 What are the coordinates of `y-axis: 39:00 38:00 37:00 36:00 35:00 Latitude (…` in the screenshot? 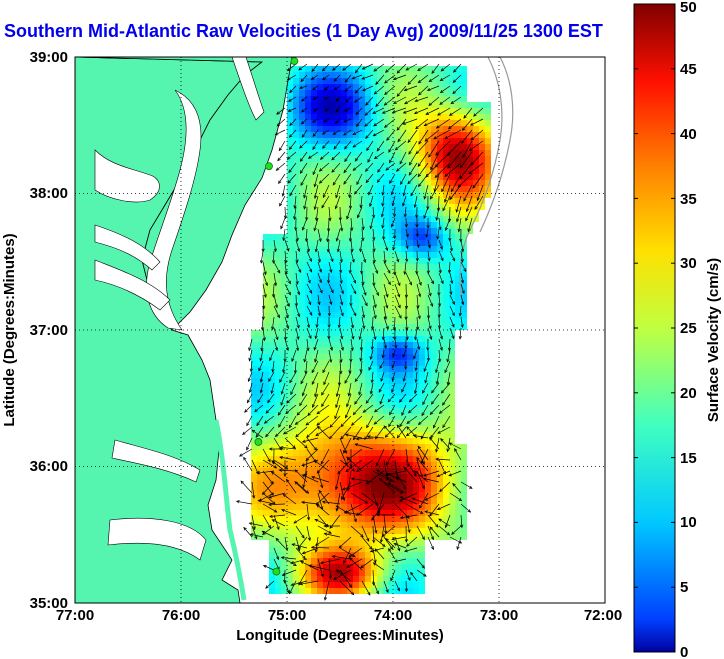 It's located at (34, 330).